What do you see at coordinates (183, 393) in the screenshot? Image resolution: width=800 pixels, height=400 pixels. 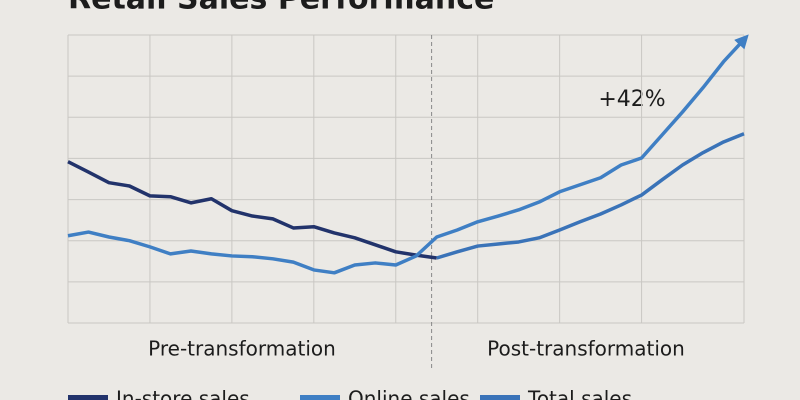 I see `legend-label: In-store sales` at bounding box center [183, 393].